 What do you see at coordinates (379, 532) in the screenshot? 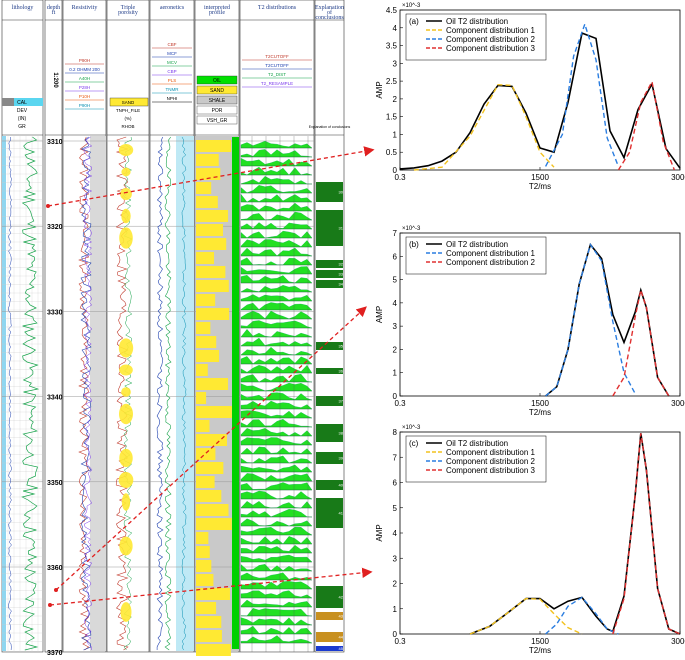
I see `y-axis-label: AMP` at bounding box center [379, 532].